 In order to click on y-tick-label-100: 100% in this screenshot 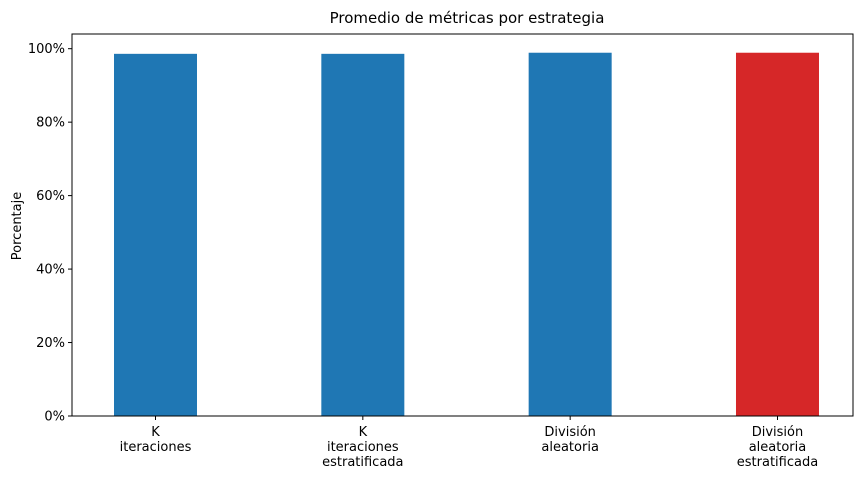, I will do `click(46, 49)`.